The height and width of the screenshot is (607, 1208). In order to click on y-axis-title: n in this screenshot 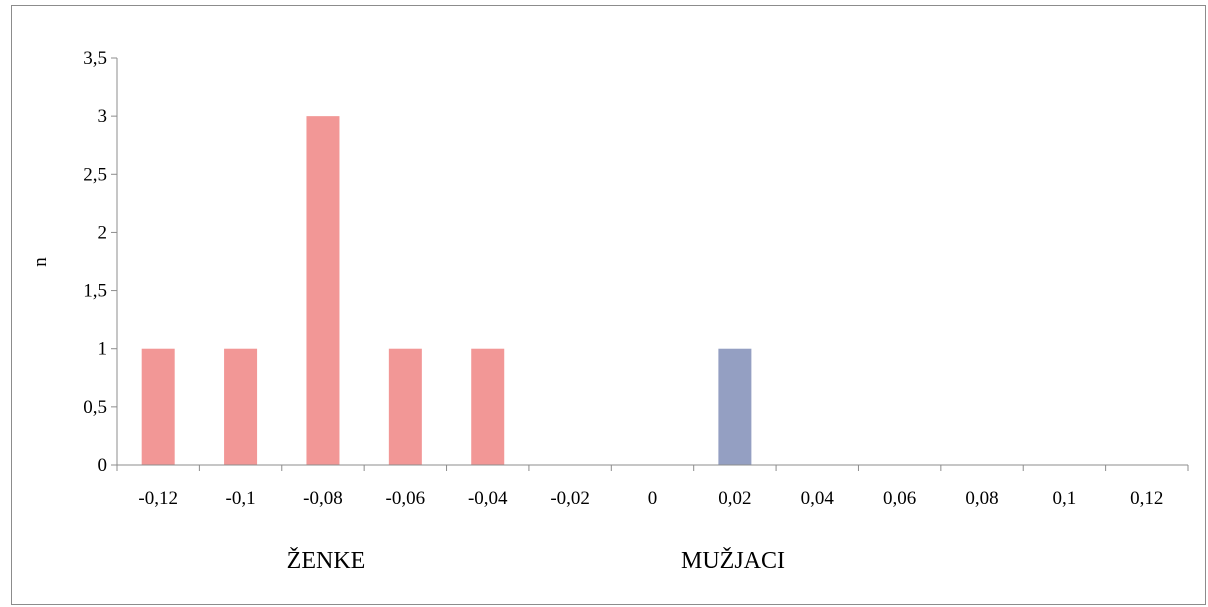, I will do `click(40, 262)`.